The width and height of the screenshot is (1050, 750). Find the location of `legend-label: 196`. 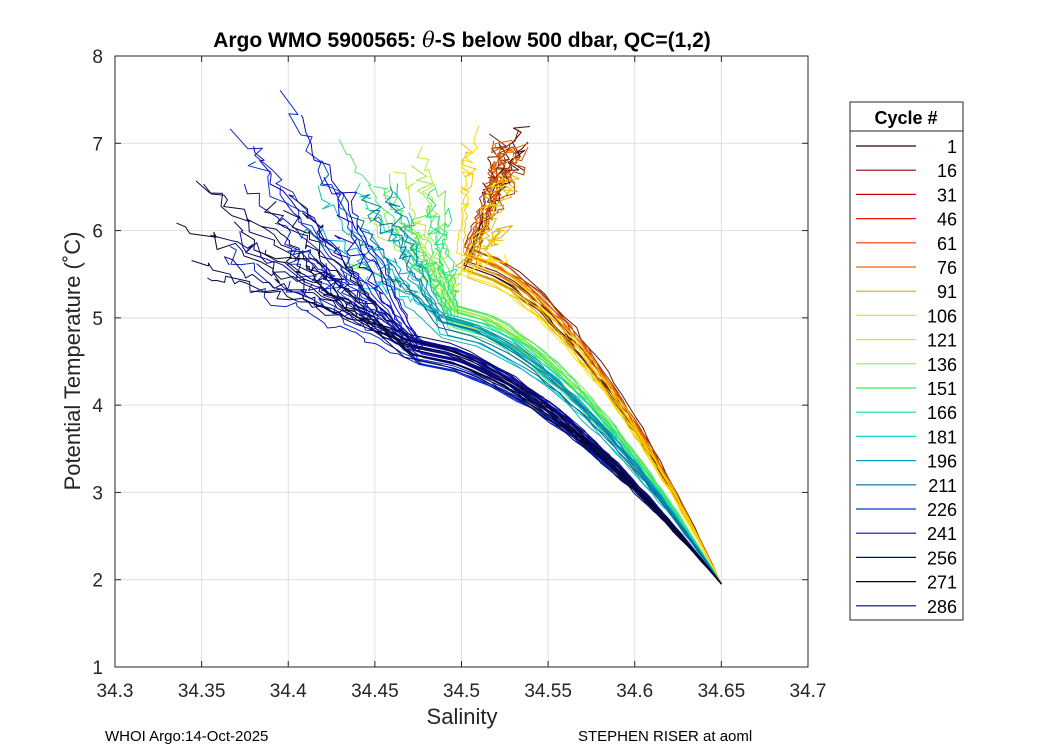

legend-label: 196 is located at coordinates (942, 462).